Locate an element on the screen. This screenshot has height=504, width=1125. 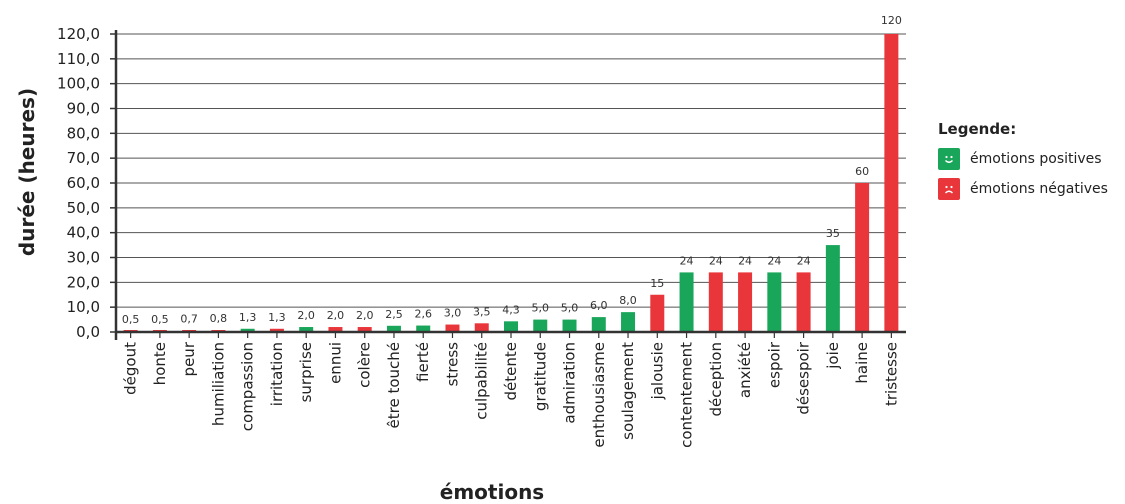
y-tick-label: 0,0 is located at coordinates (88, 332).